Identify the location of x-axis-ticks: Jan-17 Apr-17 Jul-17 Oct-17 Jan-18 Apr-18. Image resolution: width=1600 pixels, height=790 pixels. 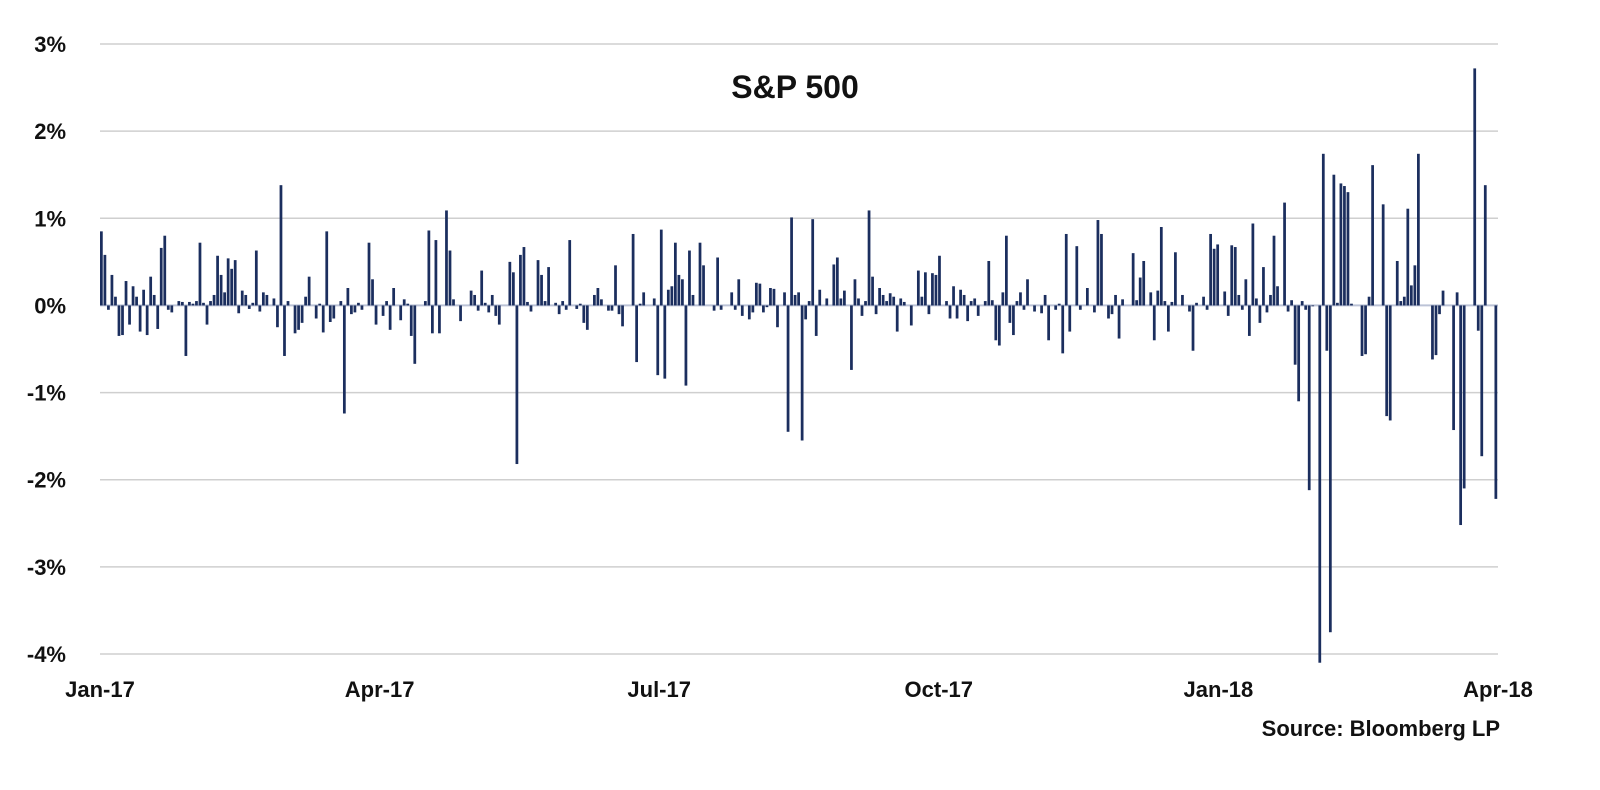
(799, 689).